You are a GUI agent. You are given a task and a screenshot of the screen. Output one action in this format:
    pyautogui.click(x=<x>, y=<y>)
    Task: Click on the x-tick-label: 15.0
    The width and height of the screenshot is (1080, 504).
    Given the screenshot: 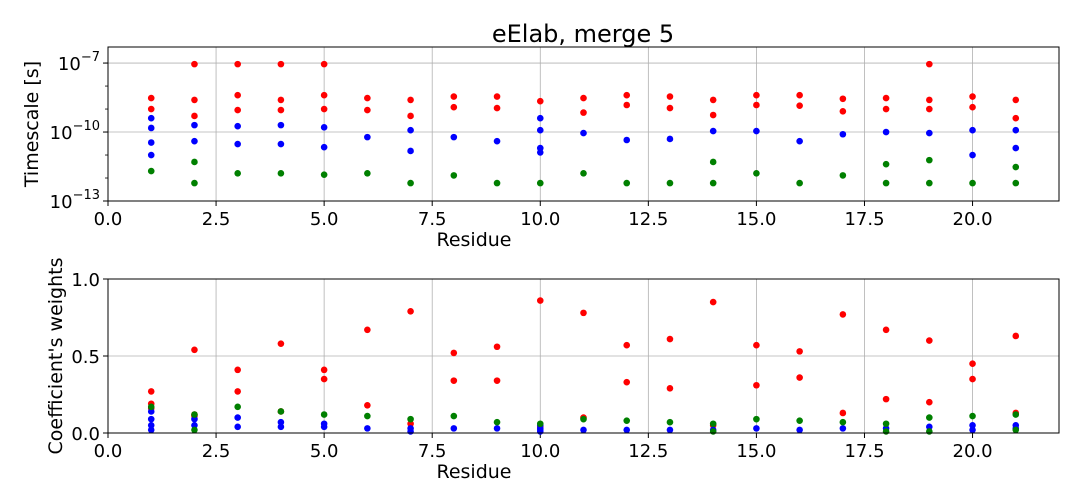 What is the action you would take?
    pyautogui.click(x=756, y=451)
    